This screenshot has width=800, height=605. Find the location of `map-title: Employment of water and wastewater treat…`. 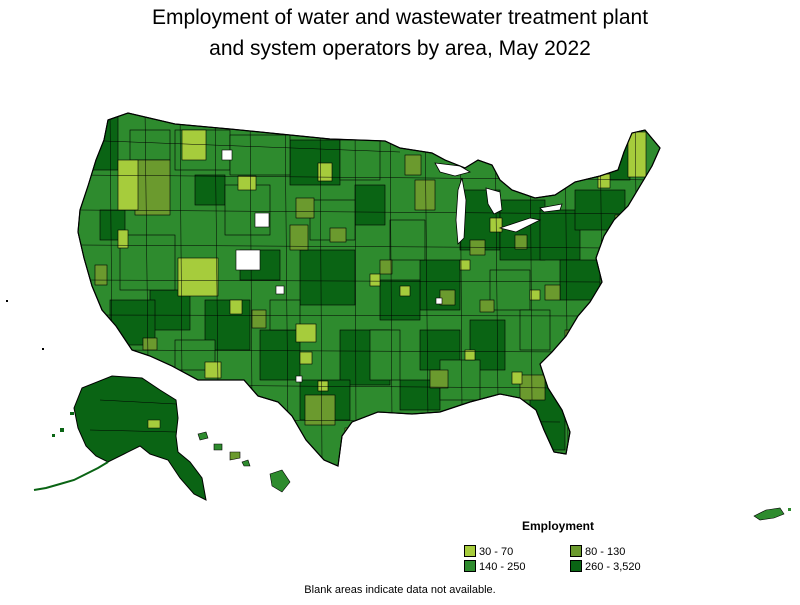

map-title: Employment of water and wastewater treat… is located at coordinates (400, 33).